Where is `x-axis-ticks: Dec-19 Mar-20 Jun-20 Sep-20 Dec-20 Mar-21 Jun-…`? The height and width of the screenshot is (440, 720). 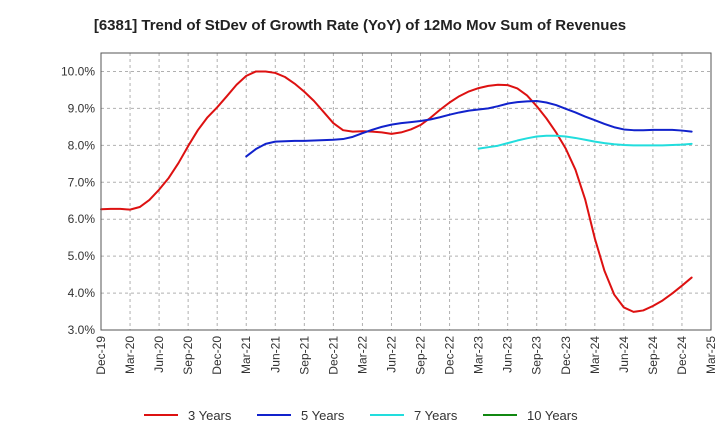 x-axis-ticks: Dec-19 Mar-20 Jun-20 Sep-20 Dec-20 Mar-21 Jun-… is located at coordinates (406, 355).